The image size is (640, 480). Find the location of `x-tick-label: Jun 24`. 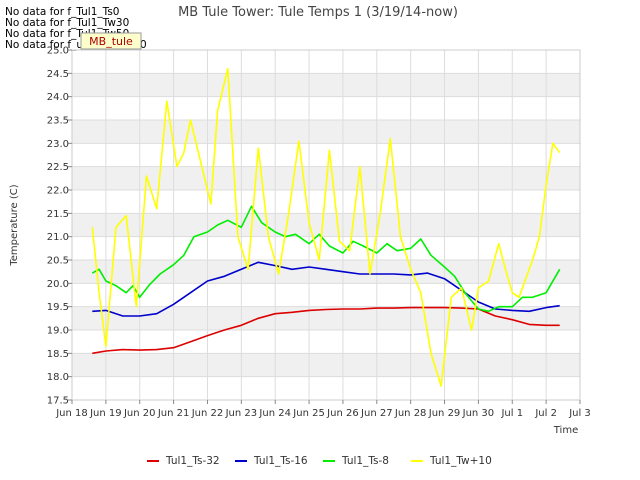

x-tick-label: Jun 24 is located at coordinates (274, 413).